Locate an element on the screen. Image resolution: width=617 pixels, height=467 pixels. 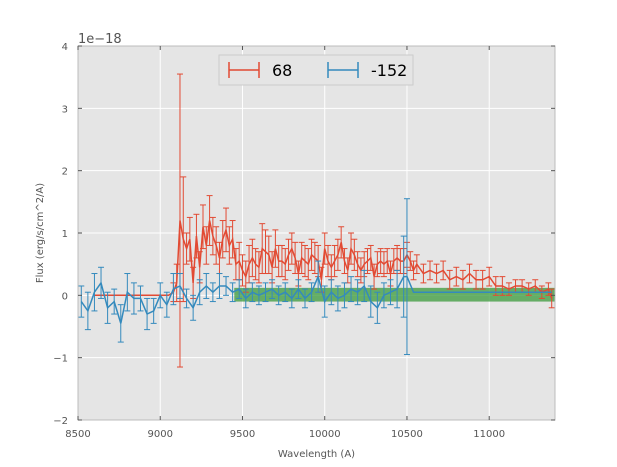
y-tick-label: 4 is located at coordinates (65, 47).